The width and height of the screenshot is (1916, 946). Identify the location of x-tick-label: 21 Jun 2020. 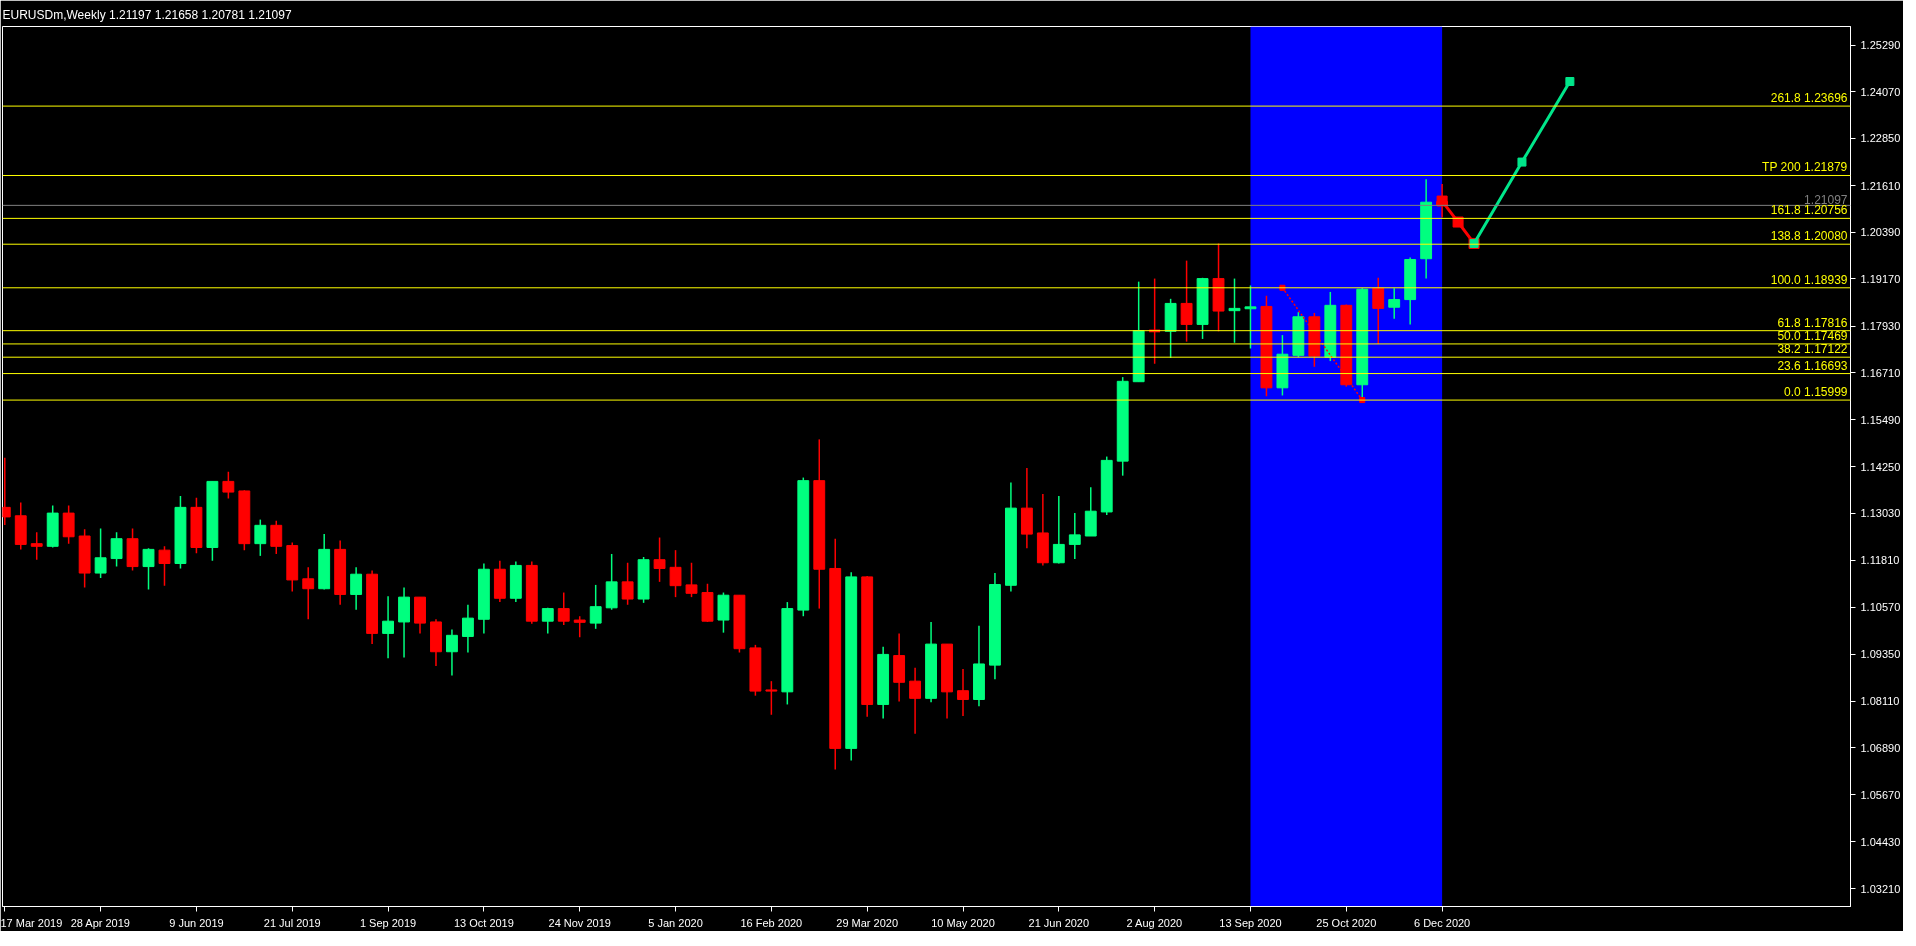
(1059, 922).